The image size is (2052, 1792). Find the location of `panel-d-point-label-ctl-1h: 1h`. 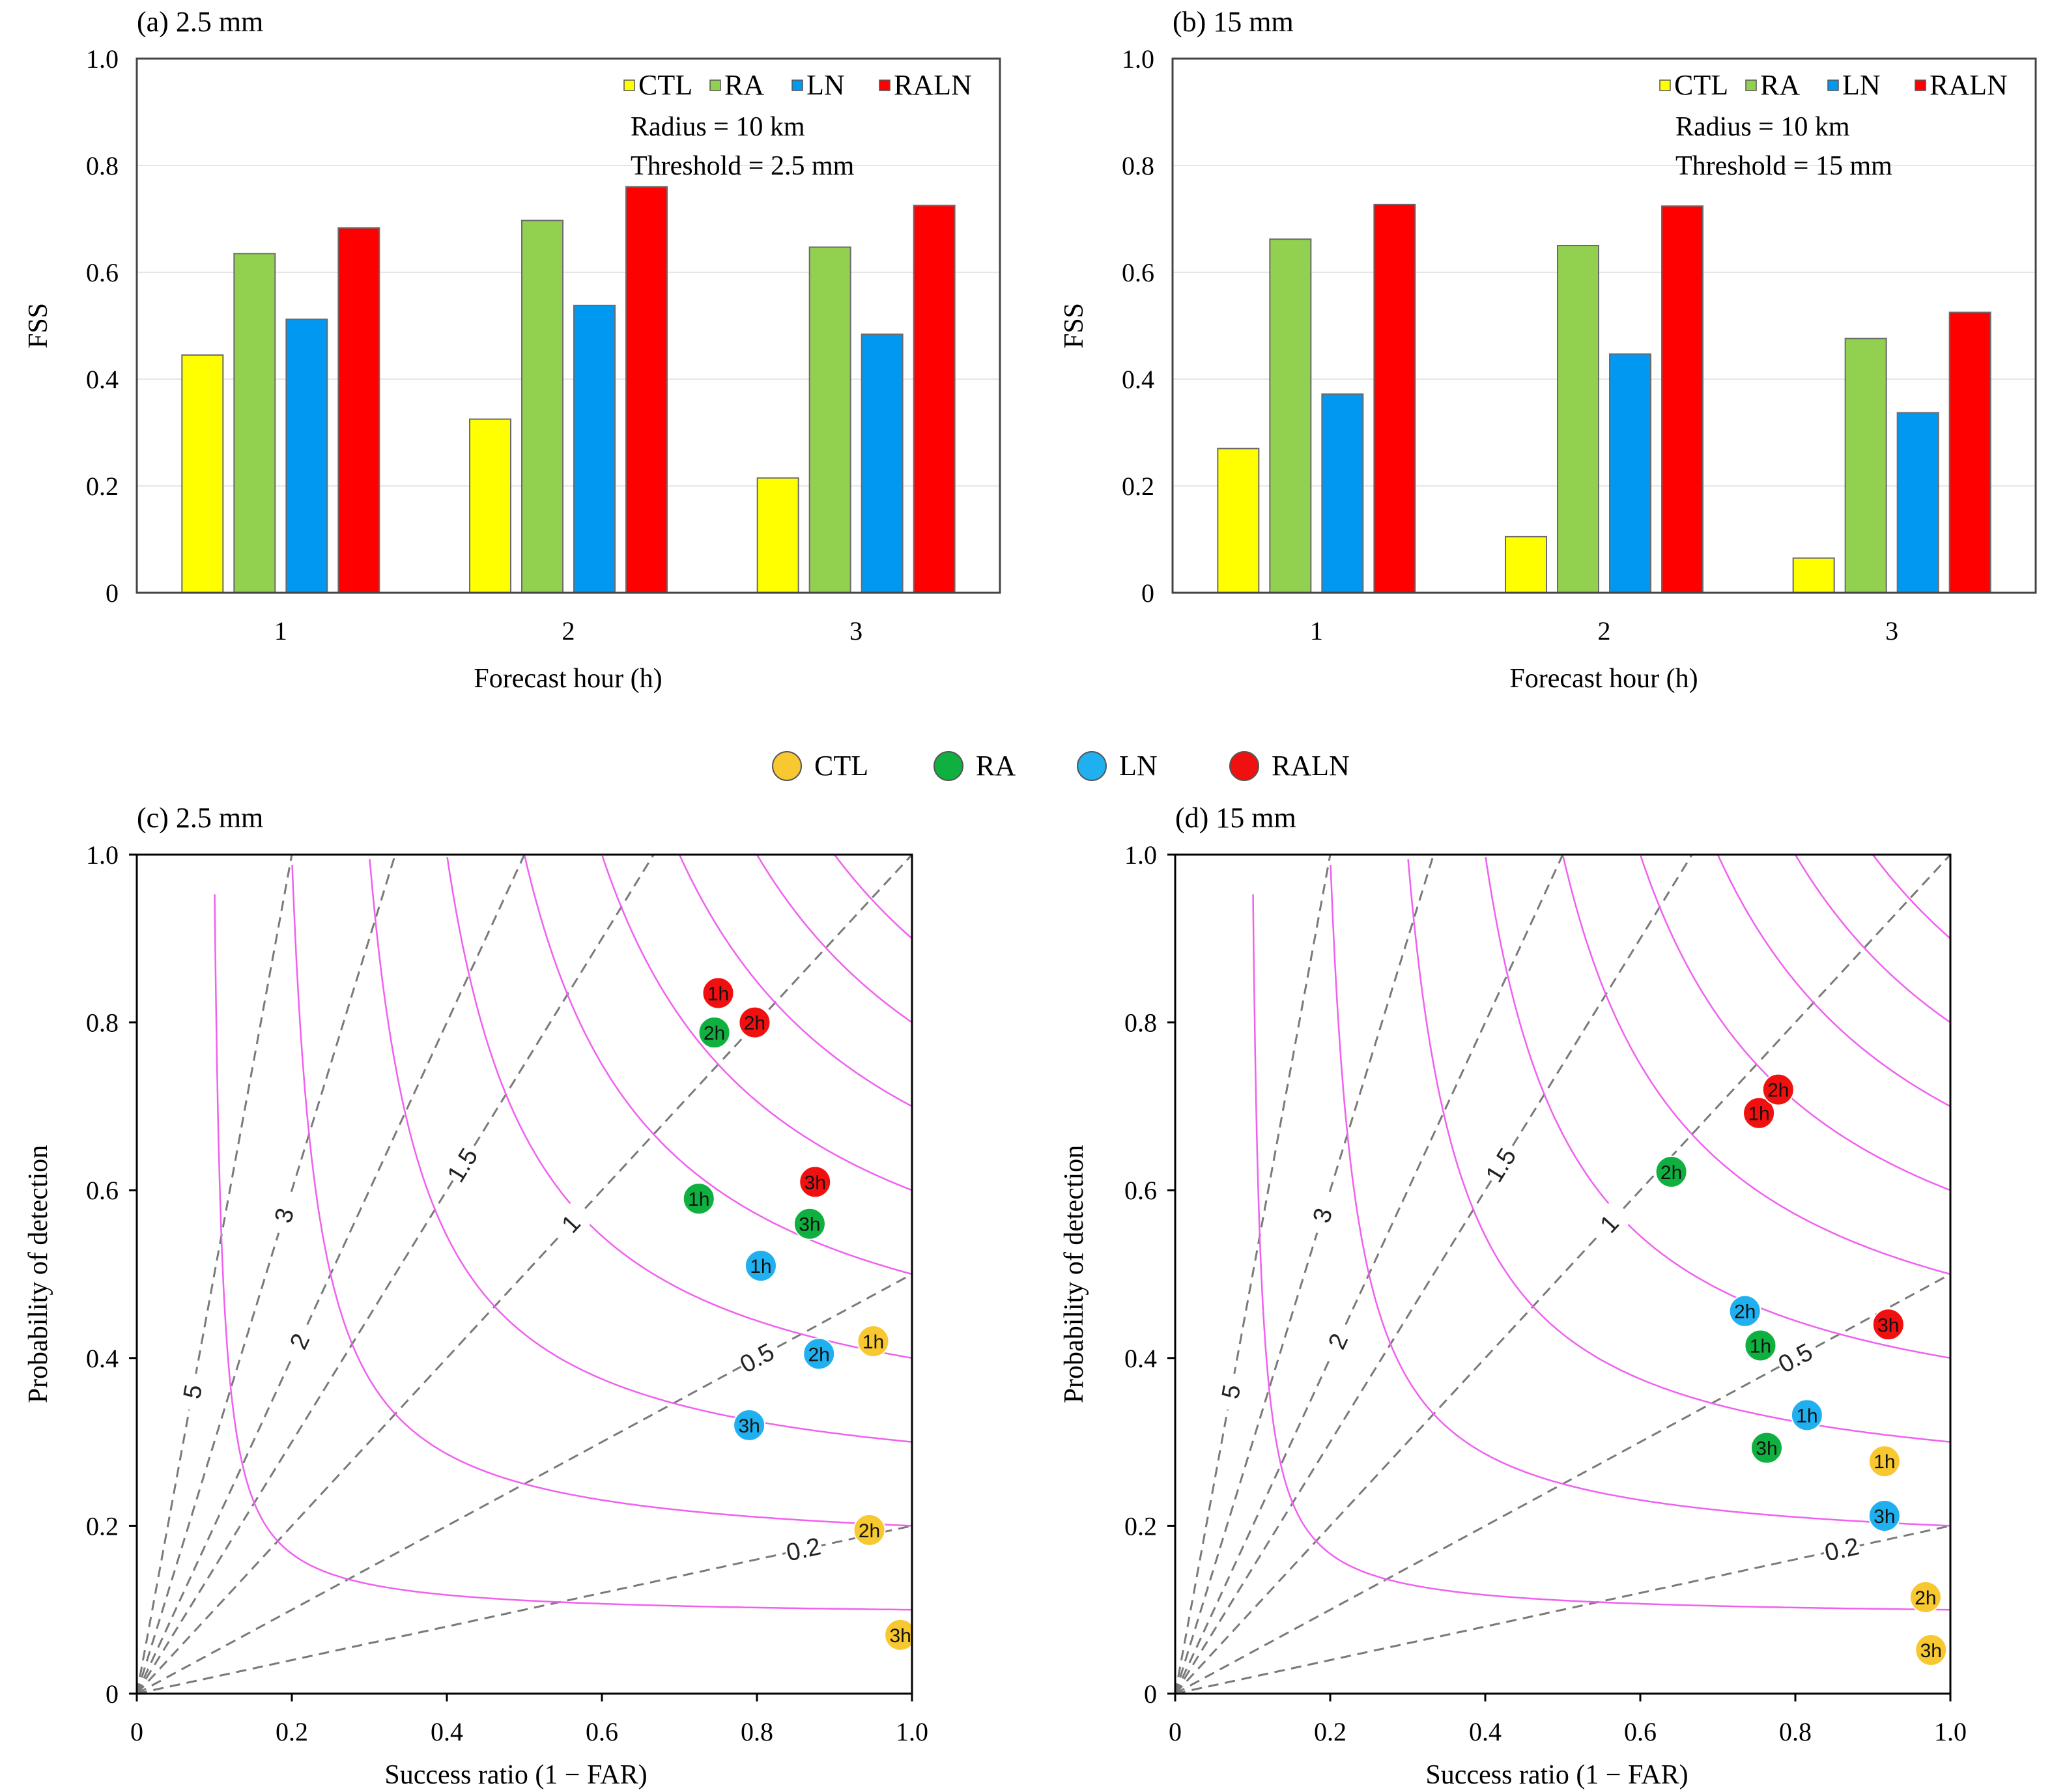

panel-d-point-label-ctl-1h: 1h is located at coordinates (1885, 1462).